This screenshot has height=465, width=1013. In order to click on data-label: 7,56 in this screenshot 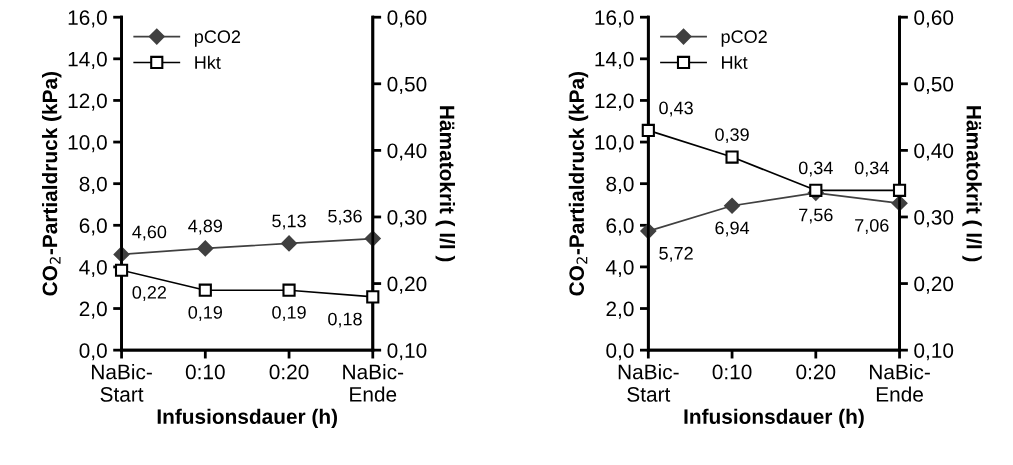, I will do `click(816, 216)`.